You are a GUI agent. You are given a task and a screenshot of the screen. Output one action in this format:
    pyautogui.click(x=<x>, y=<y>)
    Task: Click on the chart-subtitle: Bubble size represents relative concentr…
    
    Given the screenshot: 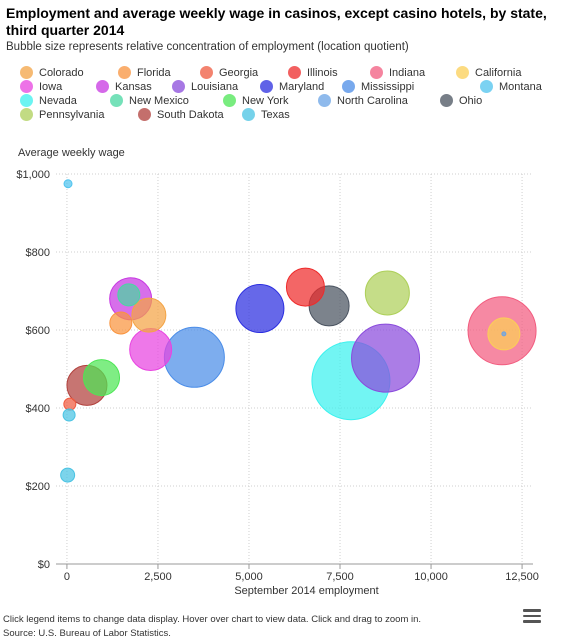 What is the action you would take?
    pyautogui.click(x=207, y=47)
    